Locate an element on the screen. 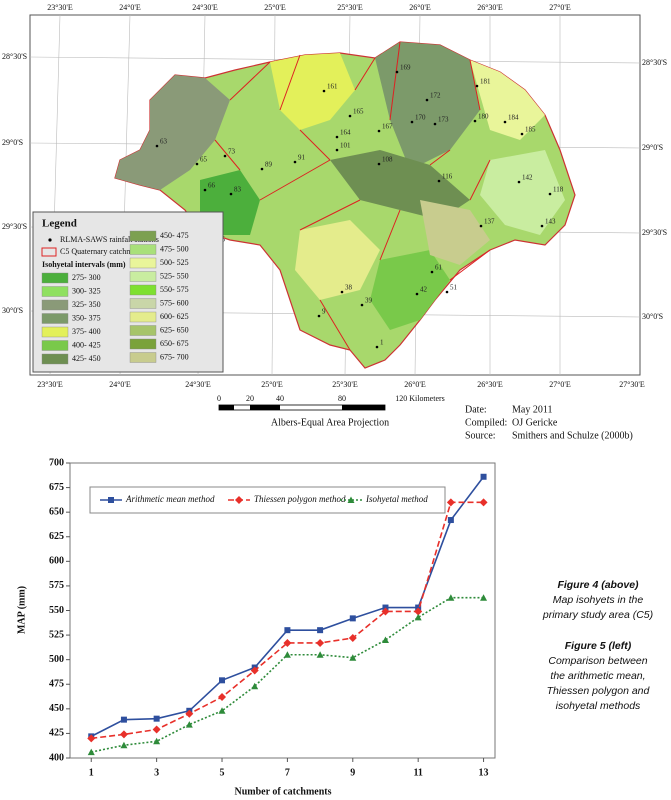 The image size is (671, 800). station-label: 108 is located at coordinates (387, 160).